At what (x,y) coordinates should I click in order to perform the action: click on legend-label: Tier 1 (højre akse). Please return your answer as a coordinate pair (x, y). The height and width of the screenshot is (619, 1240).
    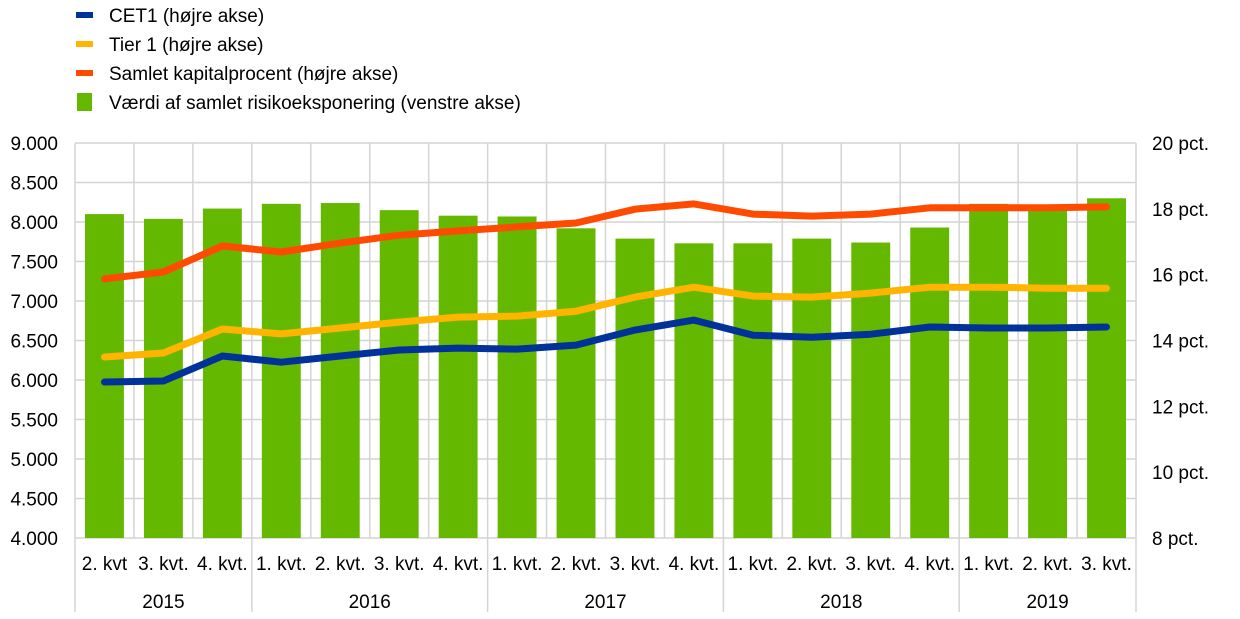
    Looking at the image, I should click on (186, 45).